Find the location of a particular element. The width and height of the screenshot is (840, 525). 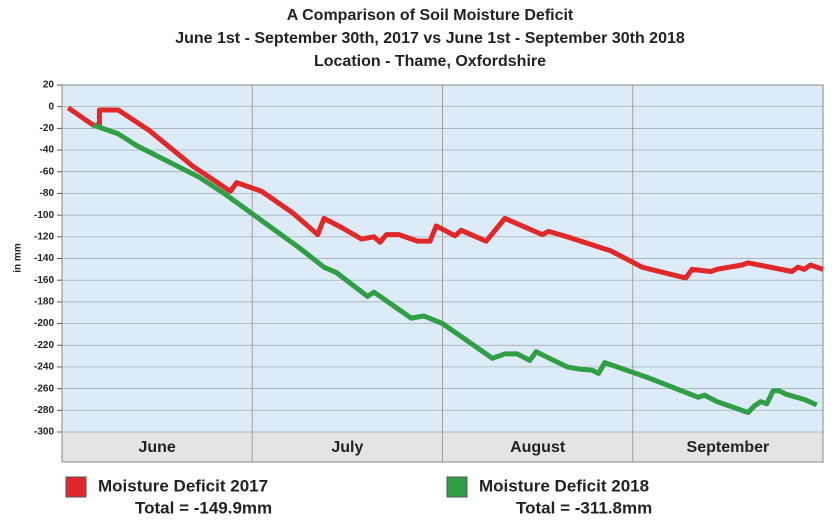

x-tick-label: September is located at coordinates (728, 447).